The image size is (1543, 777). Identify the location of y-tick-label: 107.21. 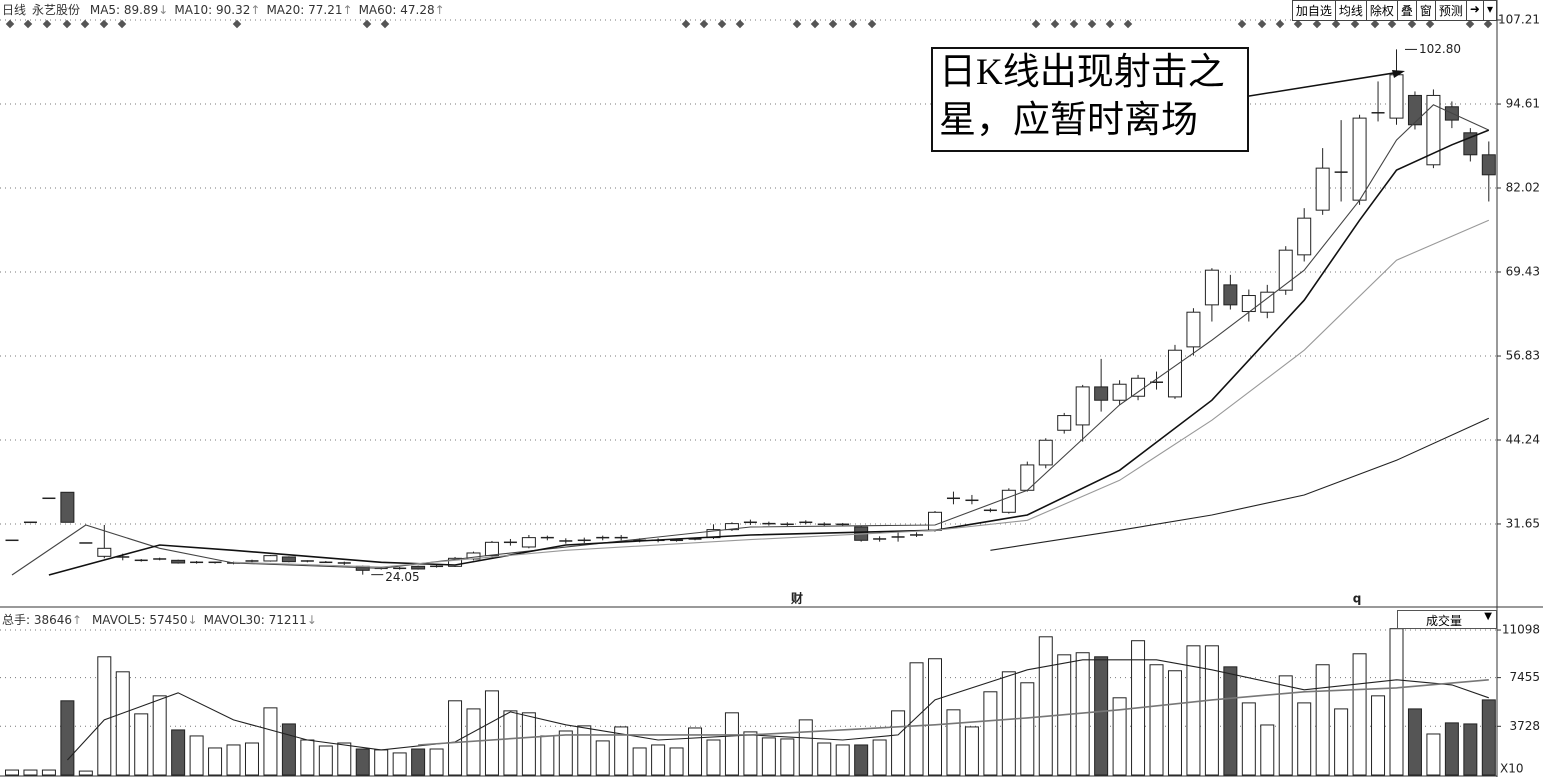
(1519, 20).